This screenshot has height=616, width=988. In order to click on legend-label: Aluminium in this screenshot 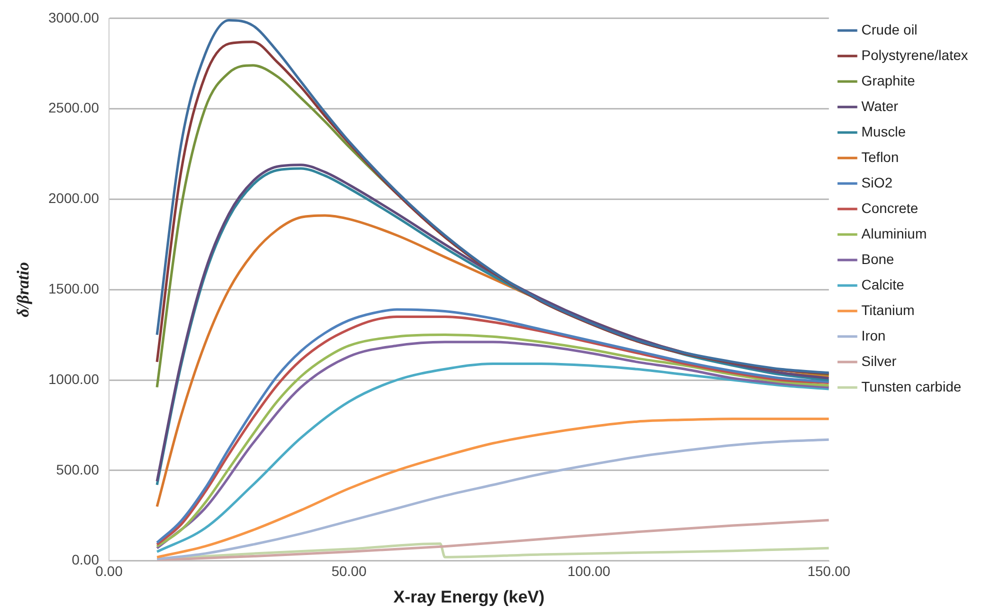, I will do `click(894, 233)`.